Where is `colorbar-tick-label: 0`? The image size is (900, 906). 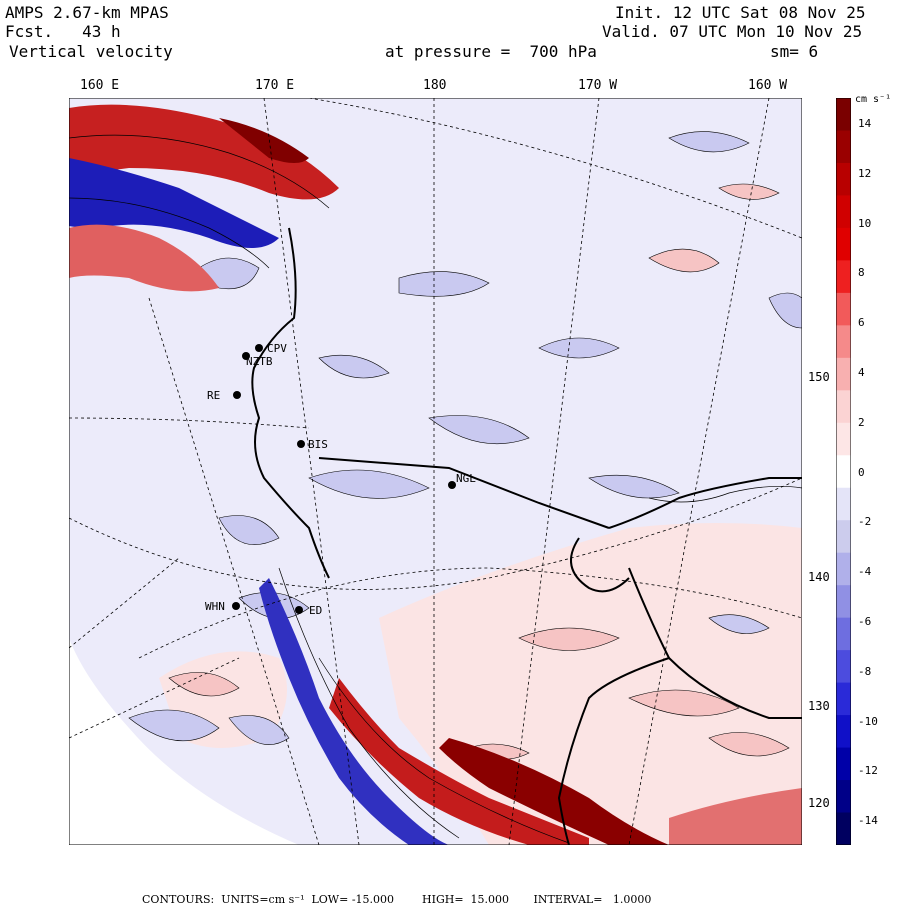
colorbar-tick-label: 0 is located at coordinates (861, 472).